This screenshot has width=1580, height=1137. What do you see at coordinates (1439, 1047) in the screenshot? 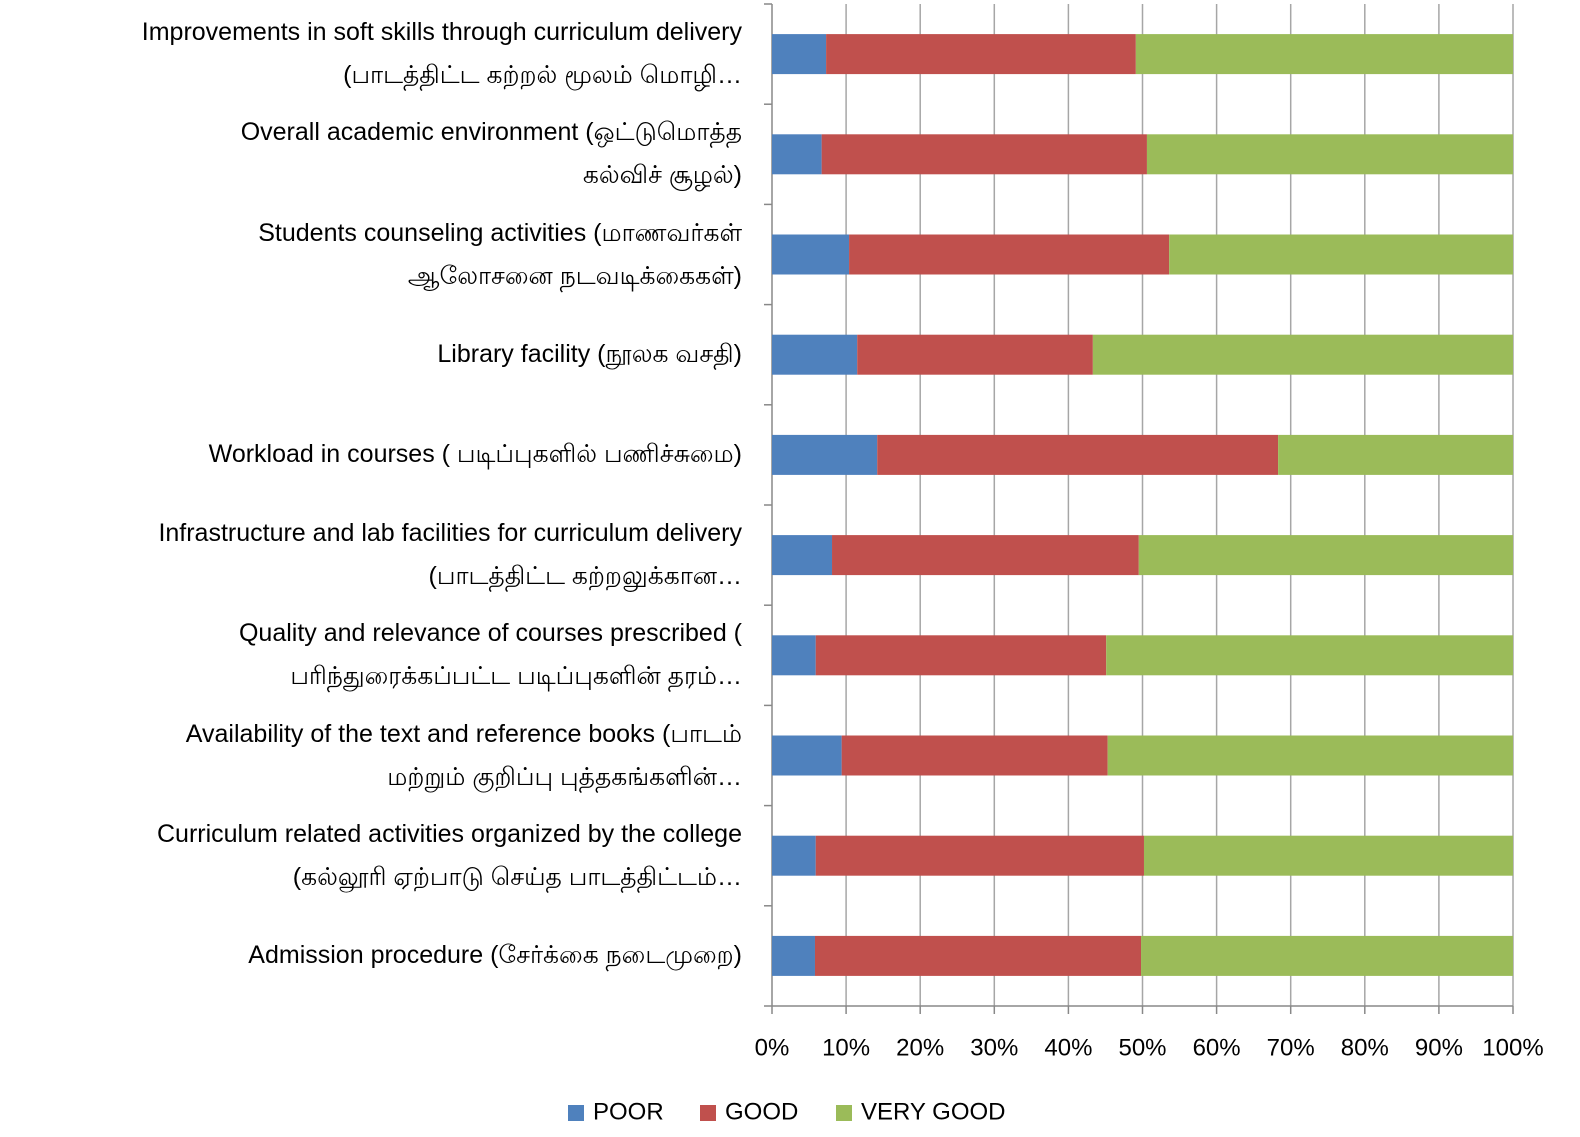
I see `x-tick-label: 90%` at bounding box center [1439, 1047].